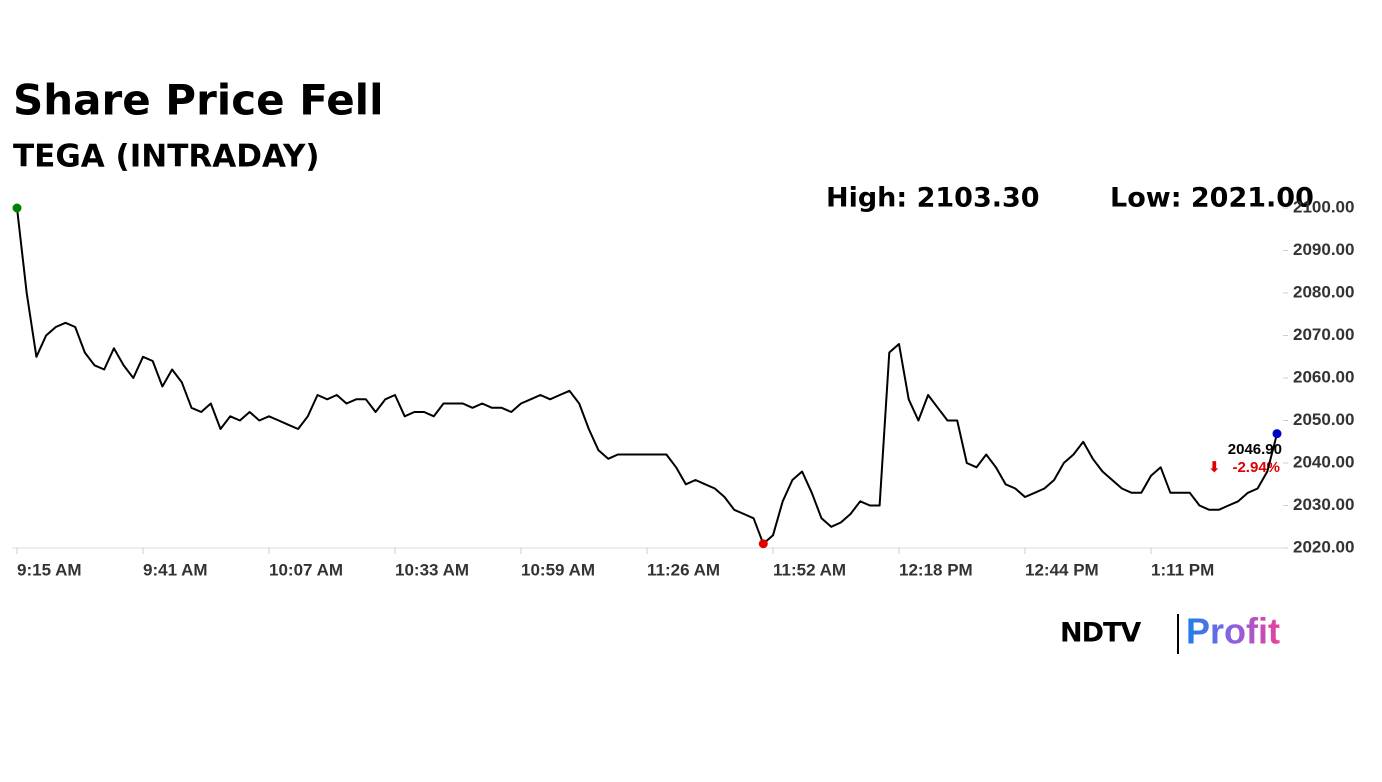 This screenshot has height=782, width=1382. What do you see at coordinates (1323, 249) in the screenshot?
I see `y-tick-label: 2090.00` at bounding box center [1323, 249].